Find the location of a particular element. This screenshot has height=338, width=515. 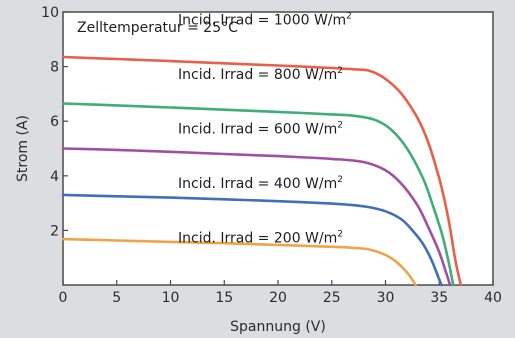

series-label-4: Incid. Irrad = 200 W/m2 is located at coordinates (260, 238).